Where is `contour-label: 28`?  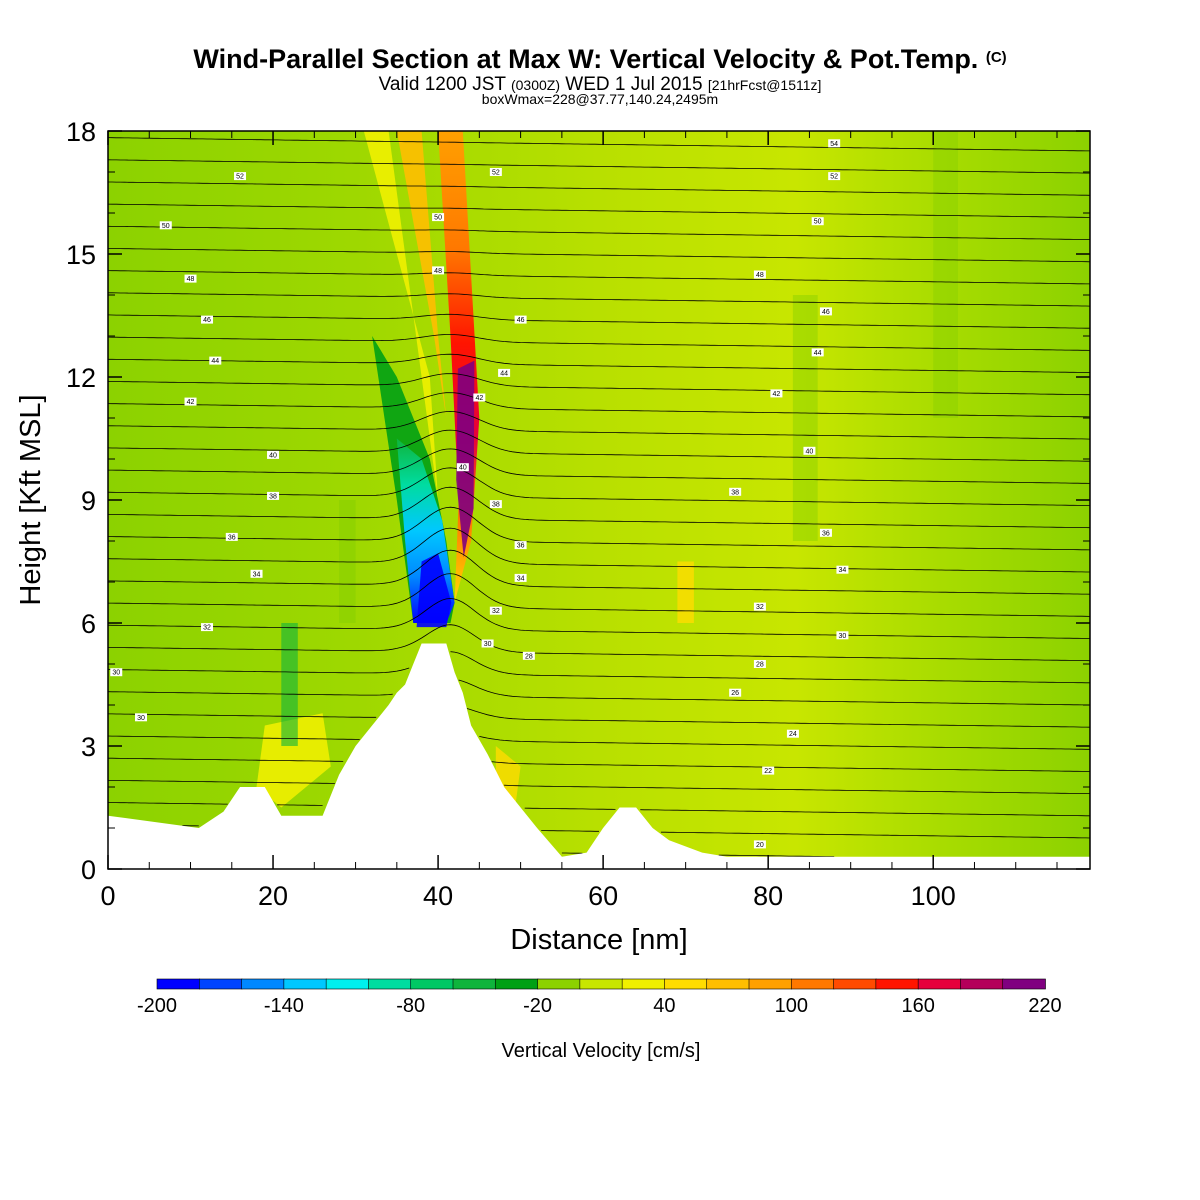 contour-label: 28 is located at coordinates (759, 664).